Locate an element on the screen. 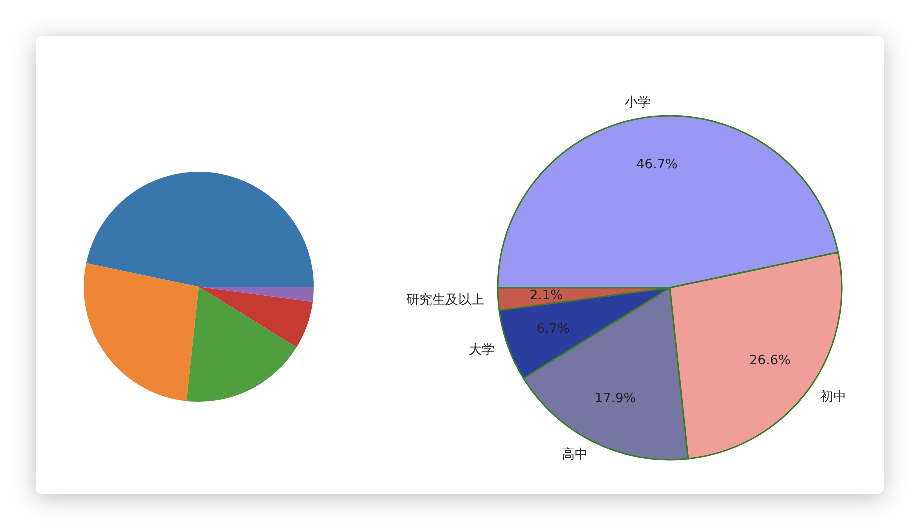  slice-label: 初中 is located at coordinates (833, 397).